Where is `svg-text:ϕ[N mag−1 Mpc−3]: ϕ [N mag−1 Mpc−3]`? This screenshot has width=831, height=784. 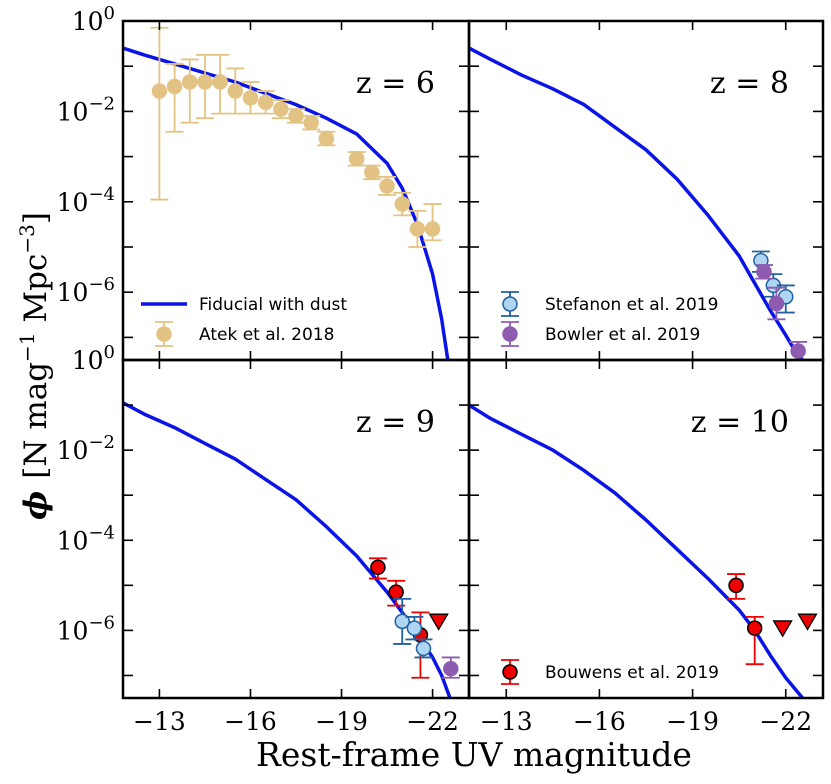
svg-text:ϕ[N mag−1 Mpc−3]: ϕ [N mag−1 Mpc−3] is located at coordinates (34, 366).